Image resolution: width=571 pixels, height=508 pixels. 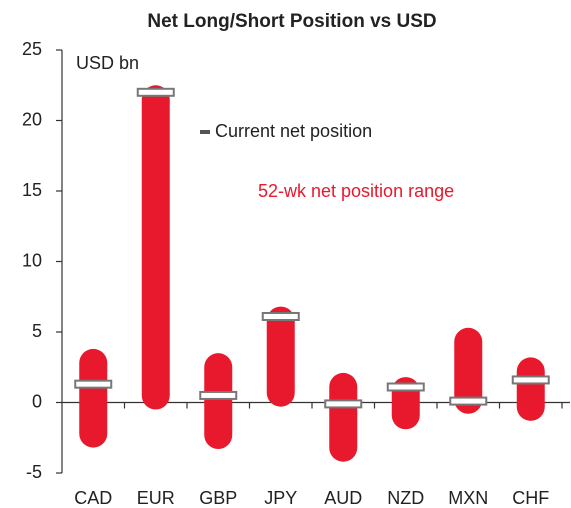 I want to click on legend-marker, so click(x=205, y=132).